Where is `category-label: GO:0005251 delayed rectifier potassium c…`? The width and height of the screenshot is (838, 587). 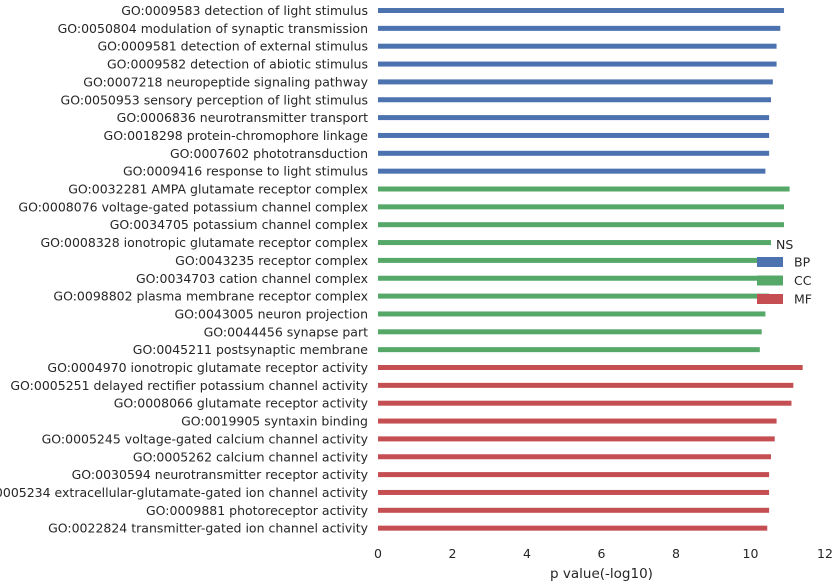 category-label: GO:0005251 delayed rectifier potassium c… is located at coordinates (189, 385).